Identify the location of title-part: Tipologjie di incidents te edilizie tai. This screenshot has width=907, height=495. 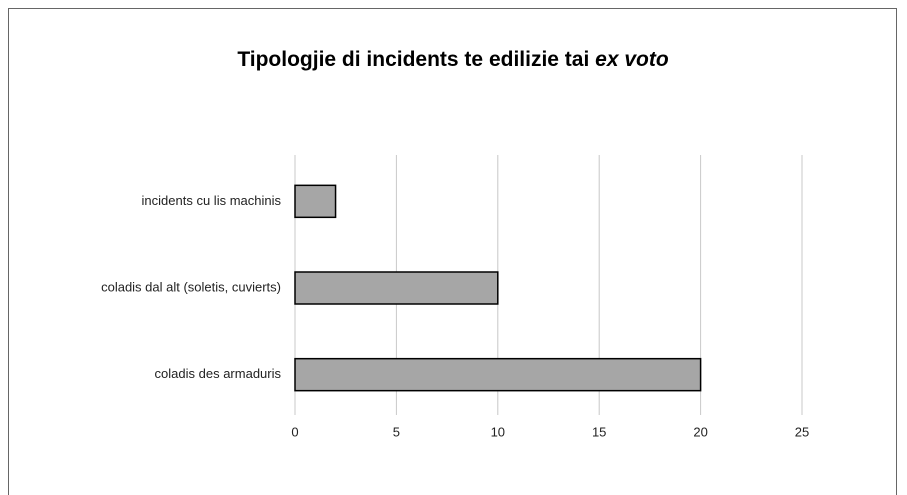
(413, 59).